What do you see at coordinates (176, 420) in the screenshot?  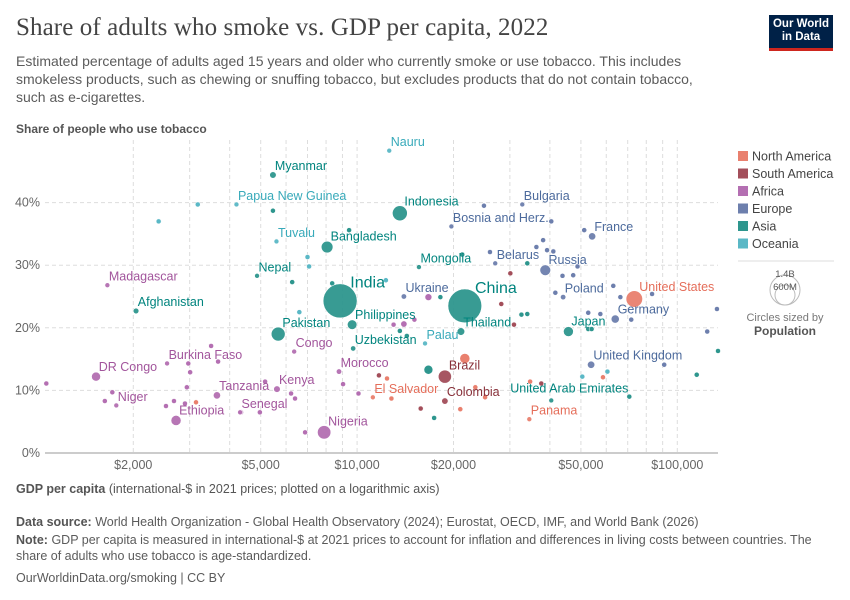 I see `data-point-ethiopia` at bounding box center [176, 420].